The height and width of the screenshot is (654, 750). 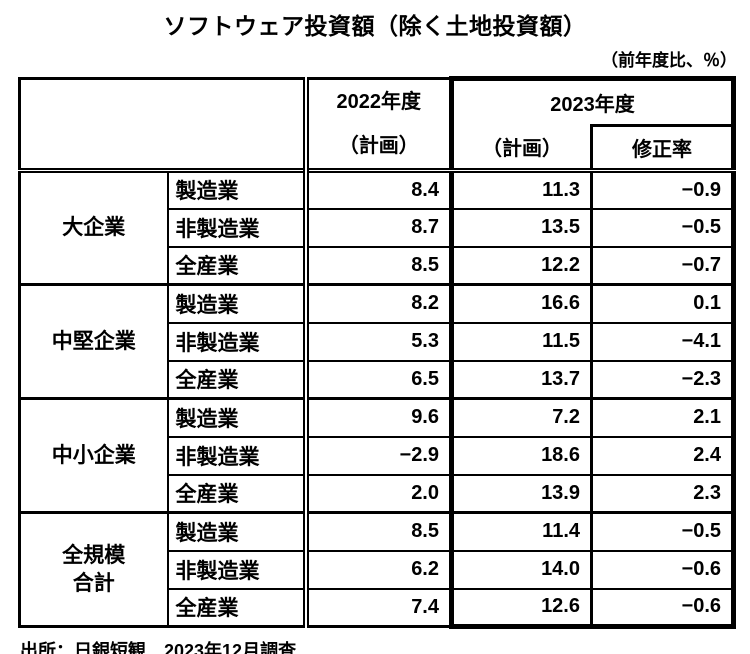 I want to click on fy2023-plan-cell: 11.4, so click(x=521, y=531).